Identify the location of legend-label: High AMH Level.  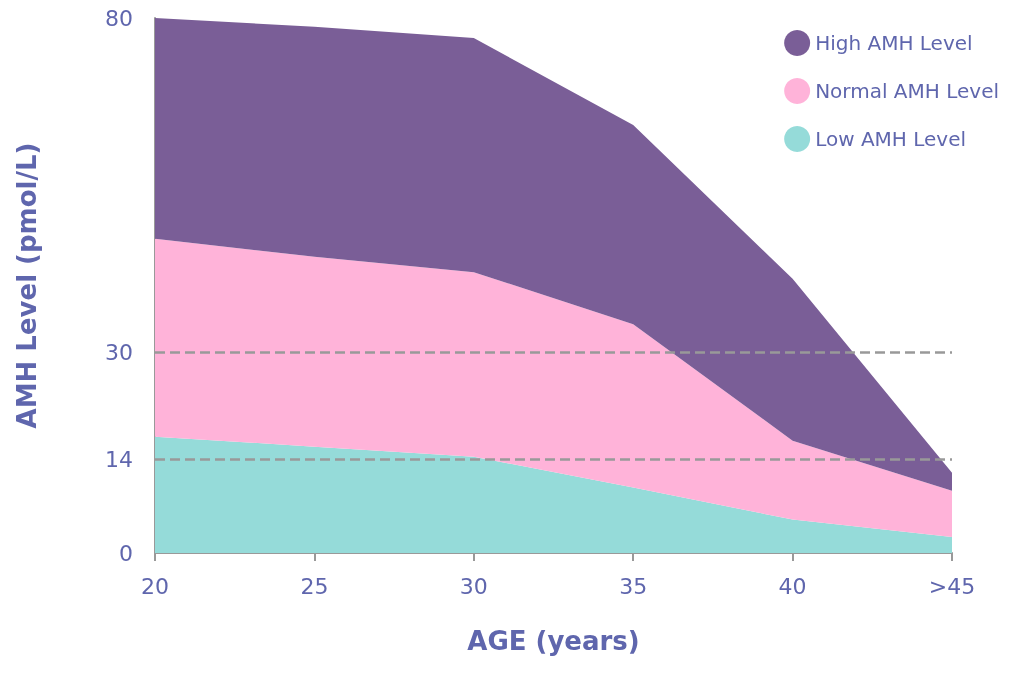
(894, 43).